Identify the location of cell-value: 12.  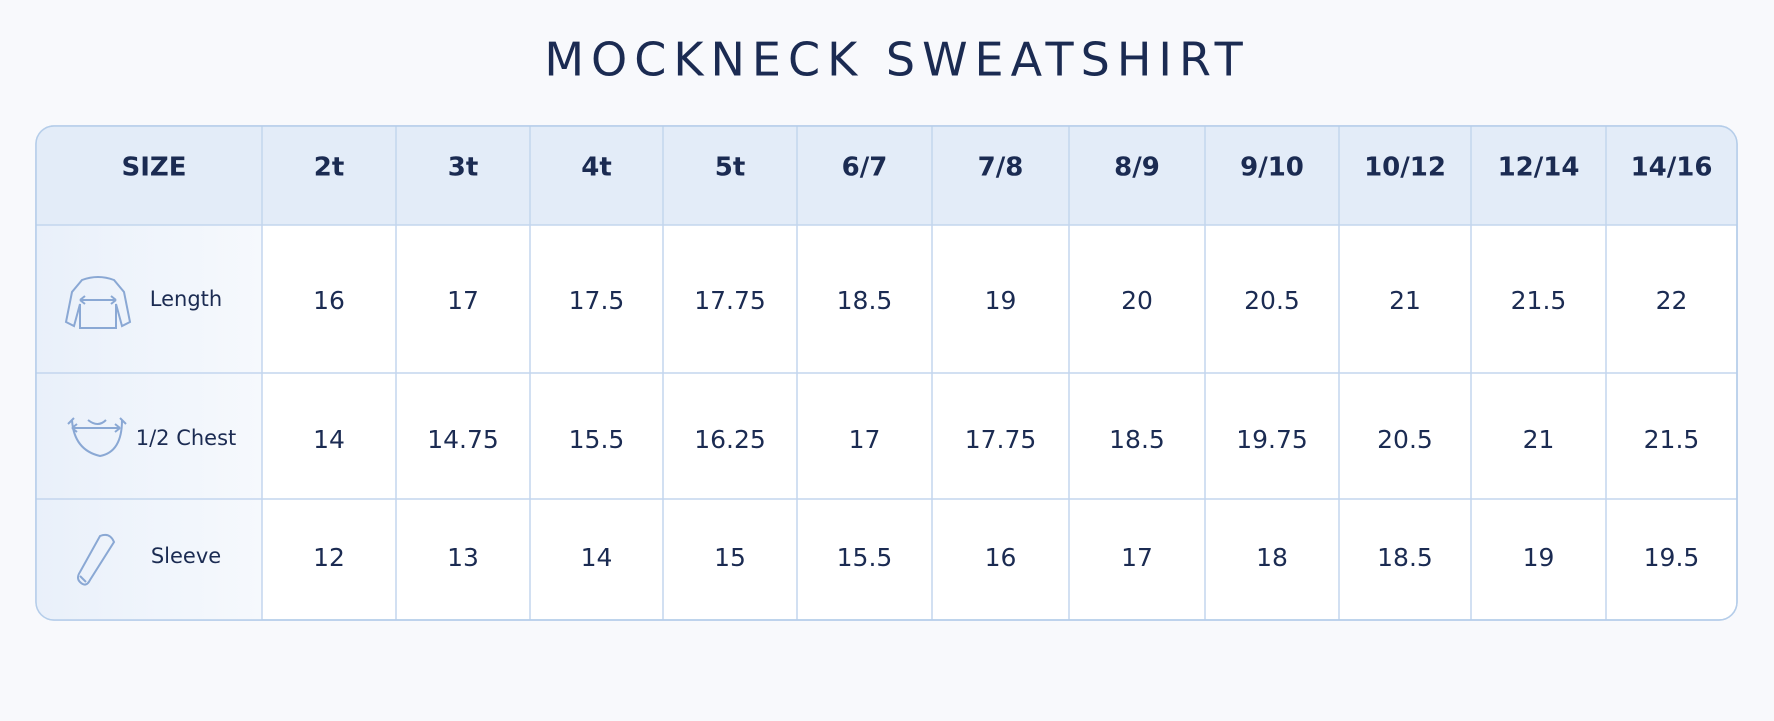
(329, 557).